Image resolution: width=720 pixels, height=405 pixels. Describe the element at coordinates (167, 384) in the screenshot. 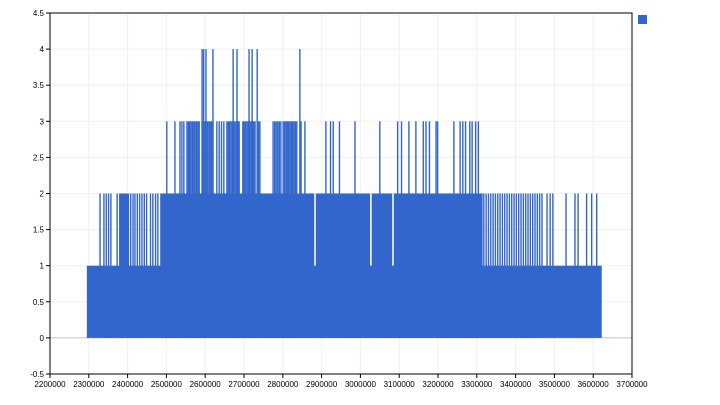

I see `x-tick-label: 2500000` at that location.